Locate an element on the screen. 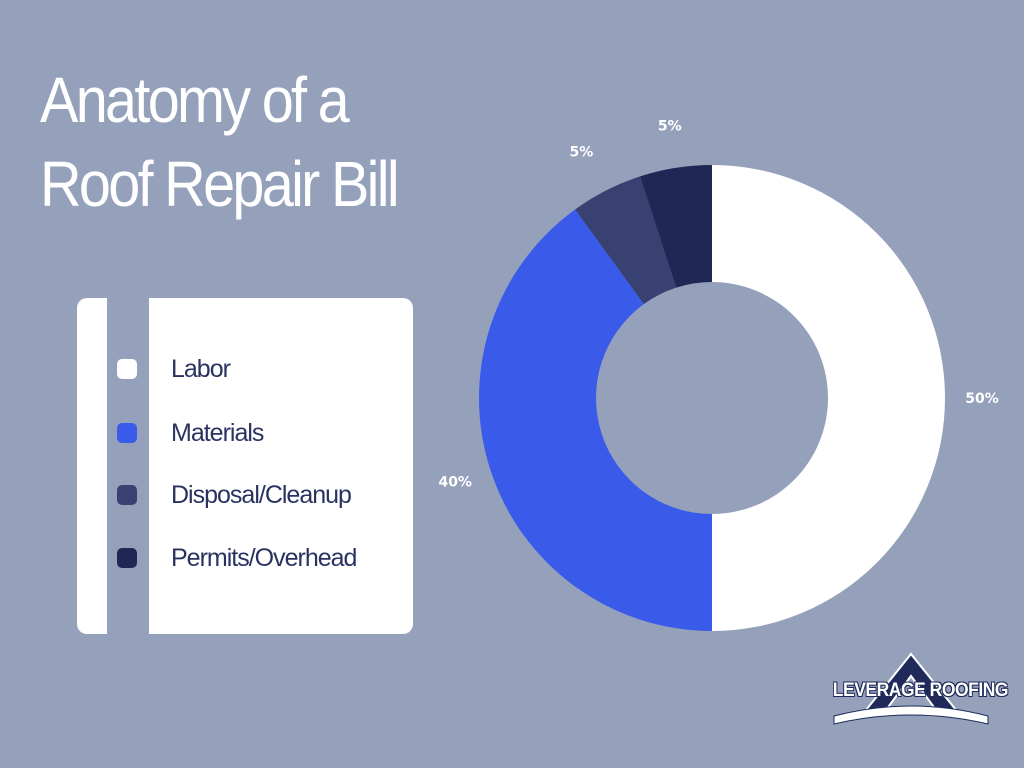  legend-label-labor: Labor is located at coordinates (201, 368).